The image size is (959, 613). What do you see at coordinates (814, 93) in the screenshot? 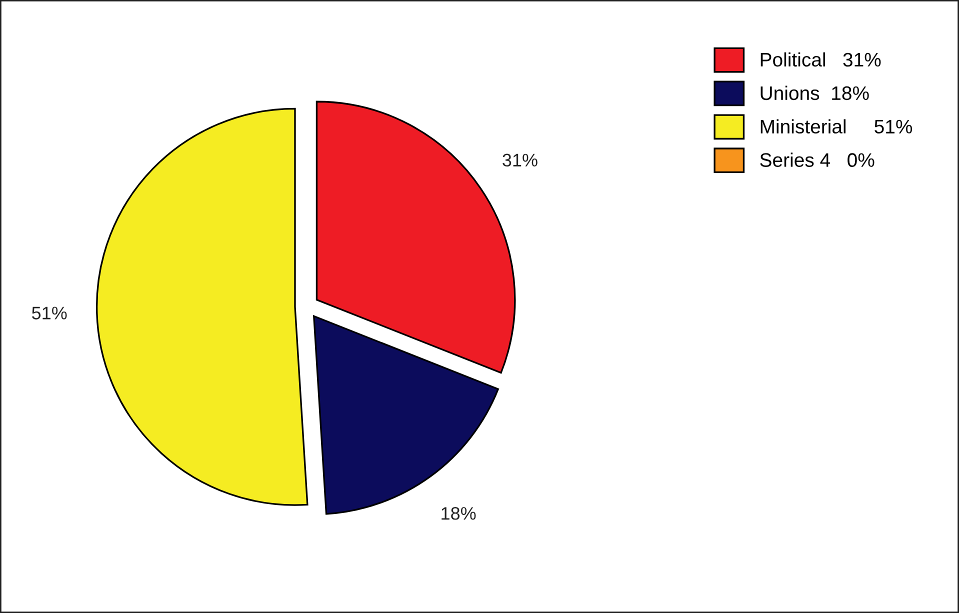
I see `legend-label: Unions 18%` at bounding box center [814, 93].